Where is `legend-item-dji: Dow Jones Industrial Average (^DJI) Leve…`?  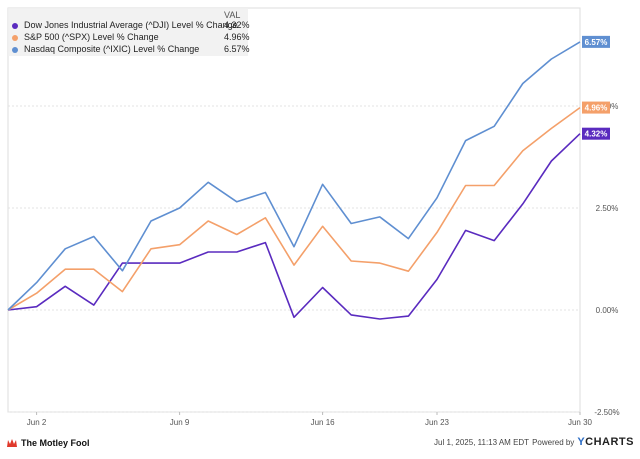
legend-item-dji: Dow Jones Industrial Average (^DJI) Leve… is located at coordinates (131, 26).